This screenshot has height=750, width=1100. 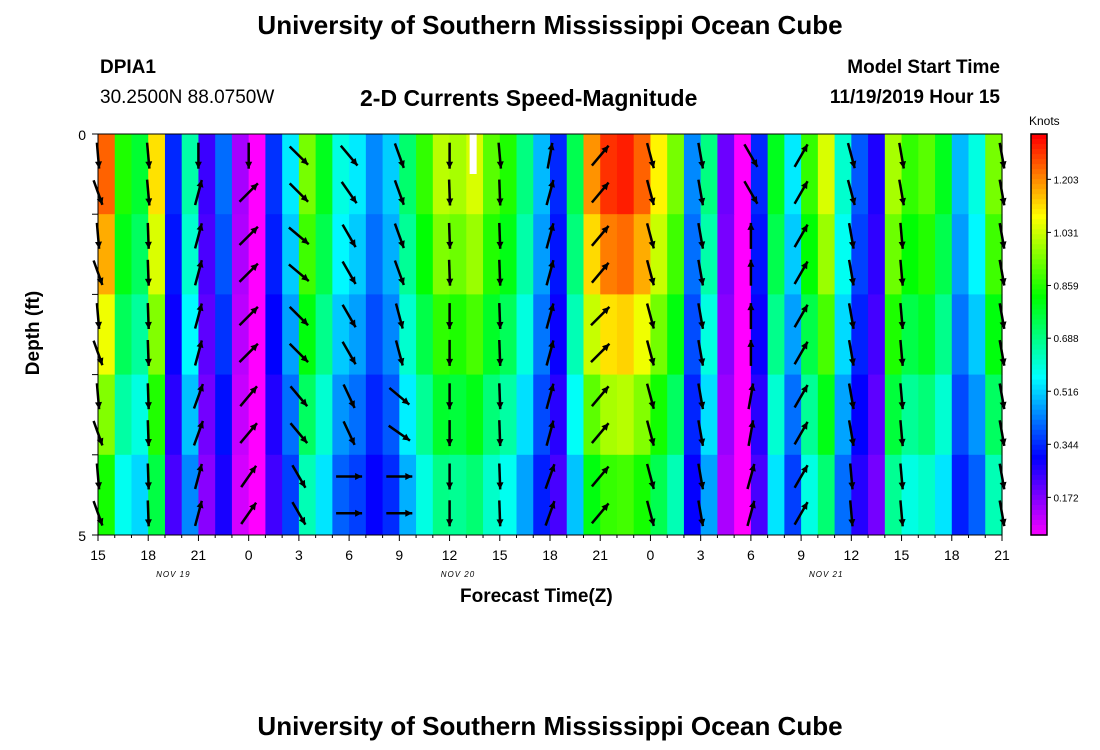 I want to click on x-tick-label: 15, so click(x=500, y=555).